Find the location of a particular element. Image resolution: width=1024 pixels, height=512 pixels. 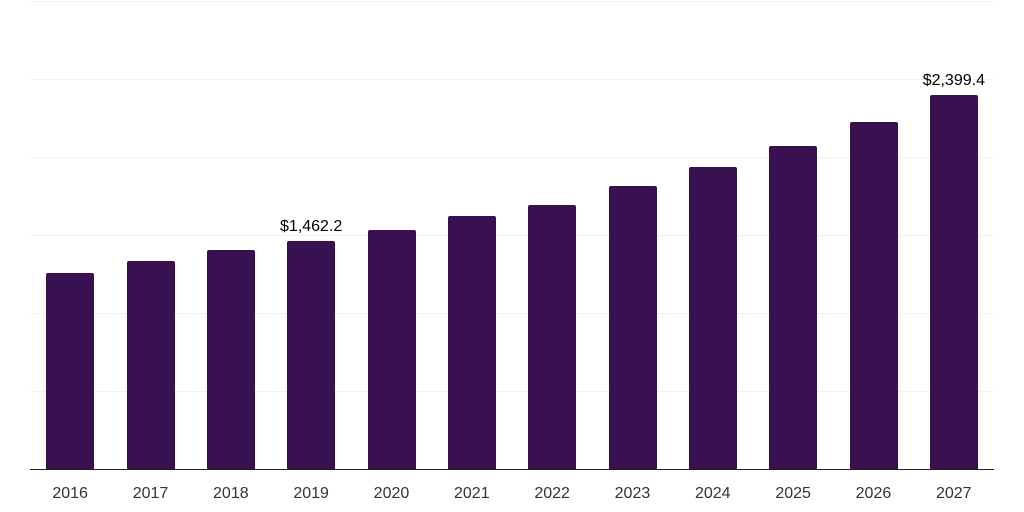

x-tick-label-2020: 2020 is located at coordinates (391, 493).